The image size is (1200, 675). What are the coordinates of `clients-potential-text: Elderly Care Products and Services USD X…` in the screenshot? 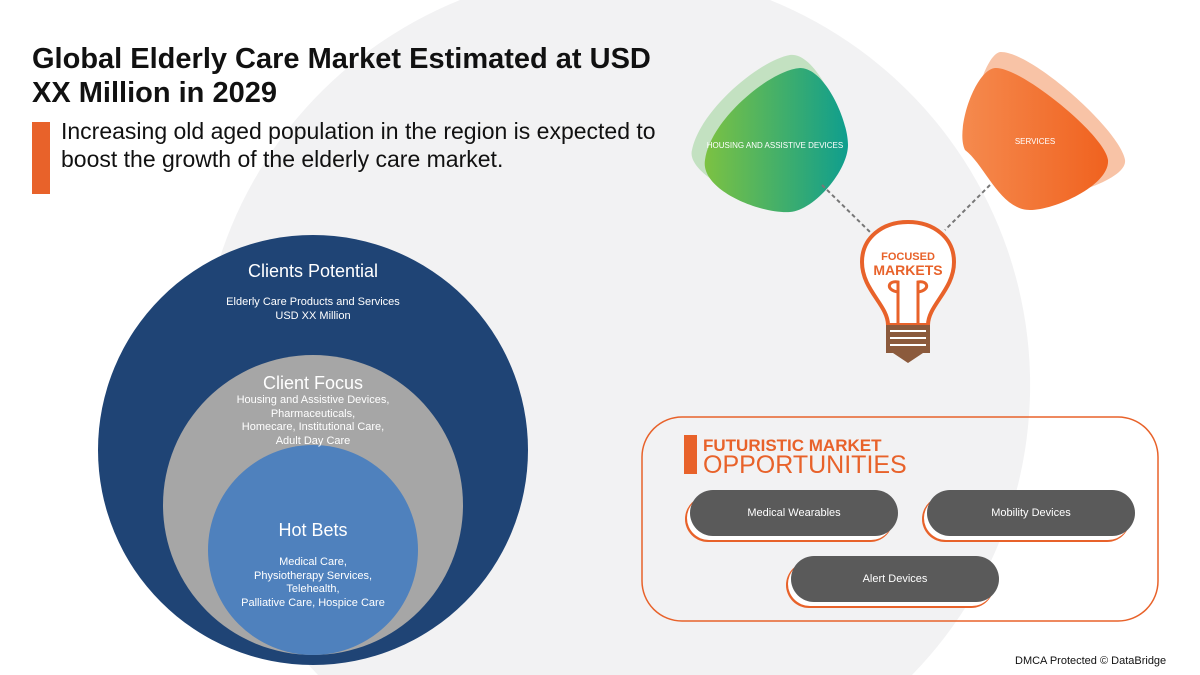 It's located at (313, 309).